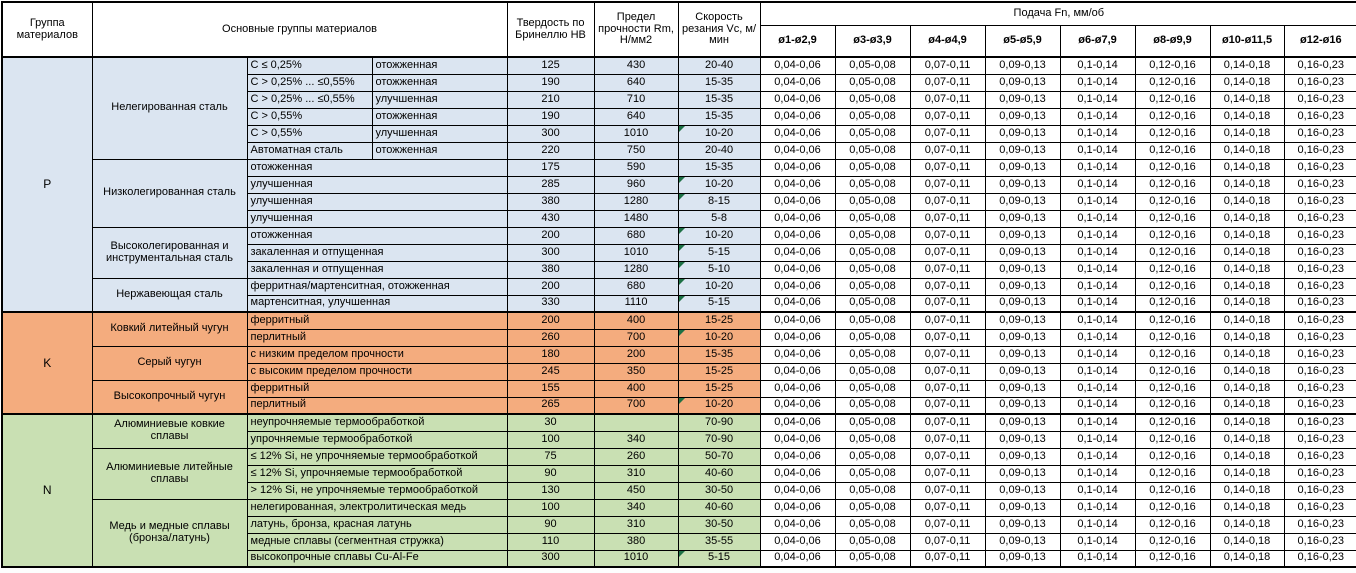  What do you see at coordinates (636, 558) in the screenshot?
I see `strength-cell: 1010` at bounding box center [636, 558].